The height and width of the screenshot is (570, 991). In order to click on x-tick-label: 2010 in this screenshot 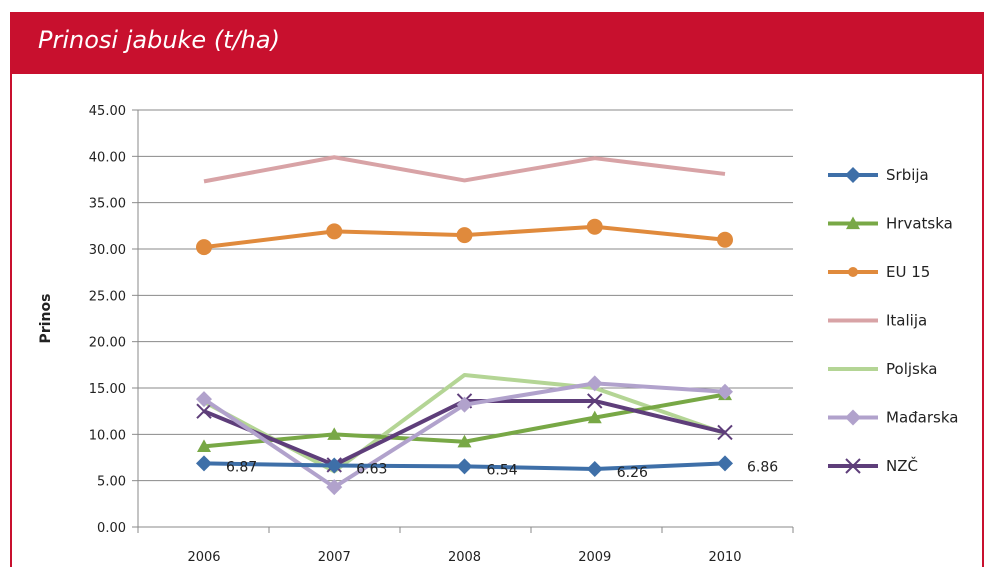, I will do `click(724, 557)`.